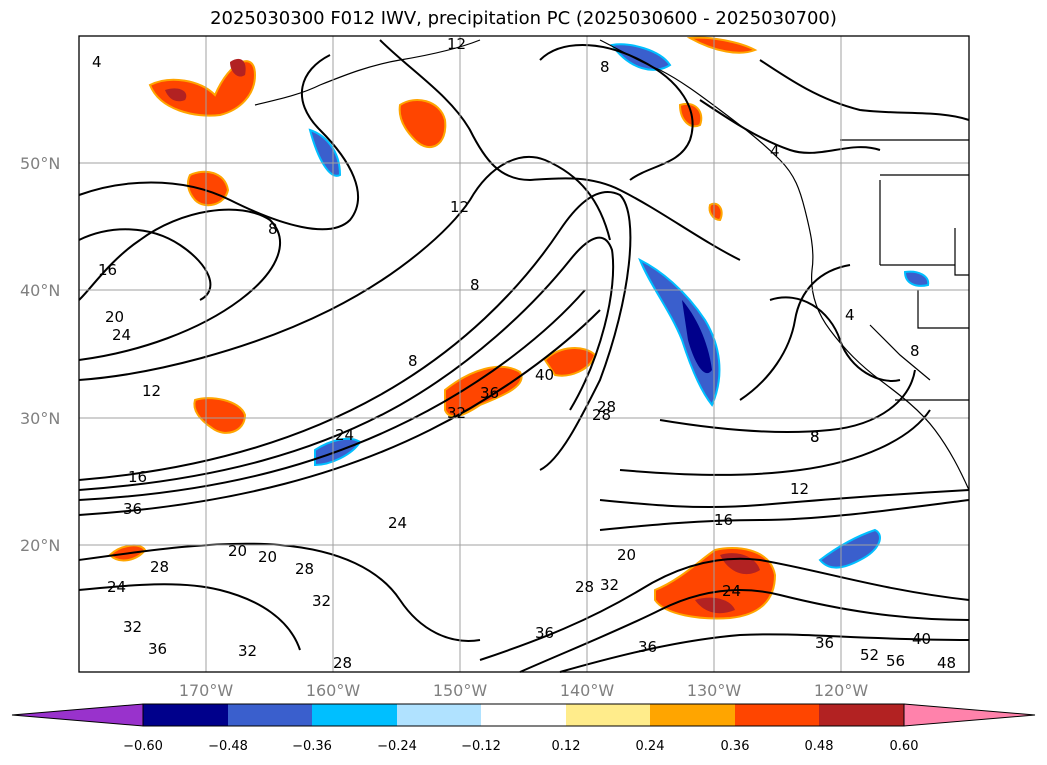 This screenshot has width=1047, height=765. Describe the element at coordinates (481, 746) in the screenshot. I see `colorbar-tick-label: −0.12` at that location.